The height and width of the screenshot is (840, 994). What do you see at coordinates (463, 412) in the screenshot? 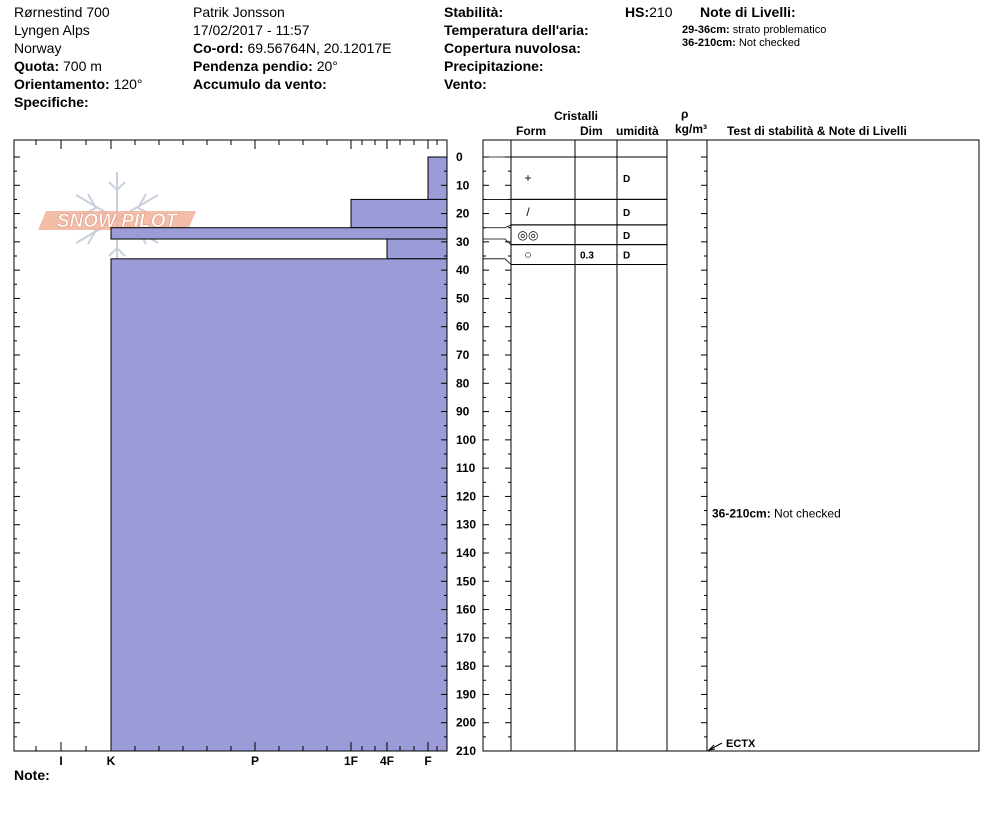
I see `depth-tick-label: 90` at bounding box center [463, 412].